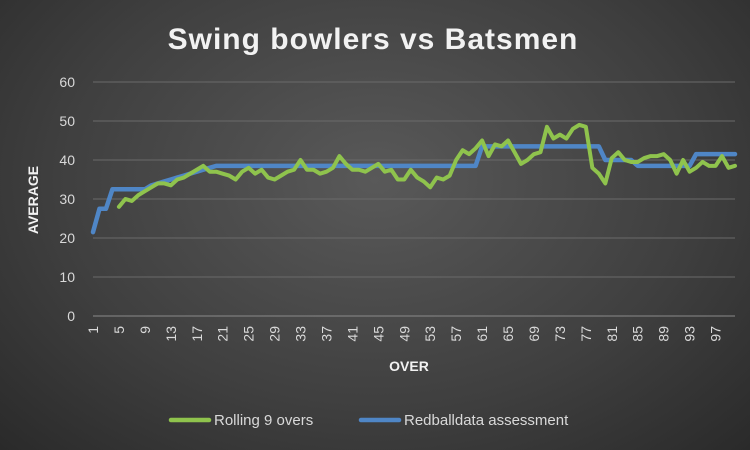  Describe the element at coordinates (378, 334) in the screenshot. I see `x-tick-label: 45` at that location.